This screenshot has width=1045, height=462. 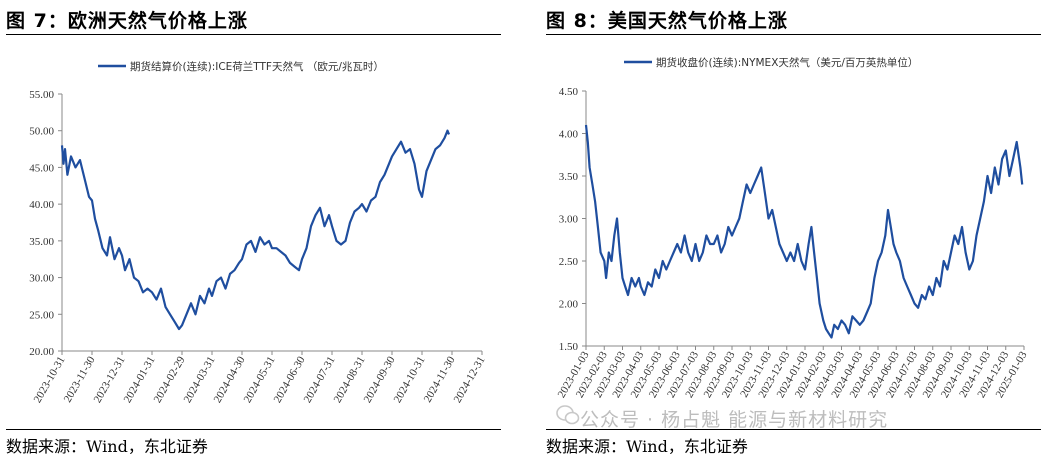 What do you see at coordinates (41, 352) in the screenshot?
I see `y-tick-label: 20.00` at bounding box center [41, 352].